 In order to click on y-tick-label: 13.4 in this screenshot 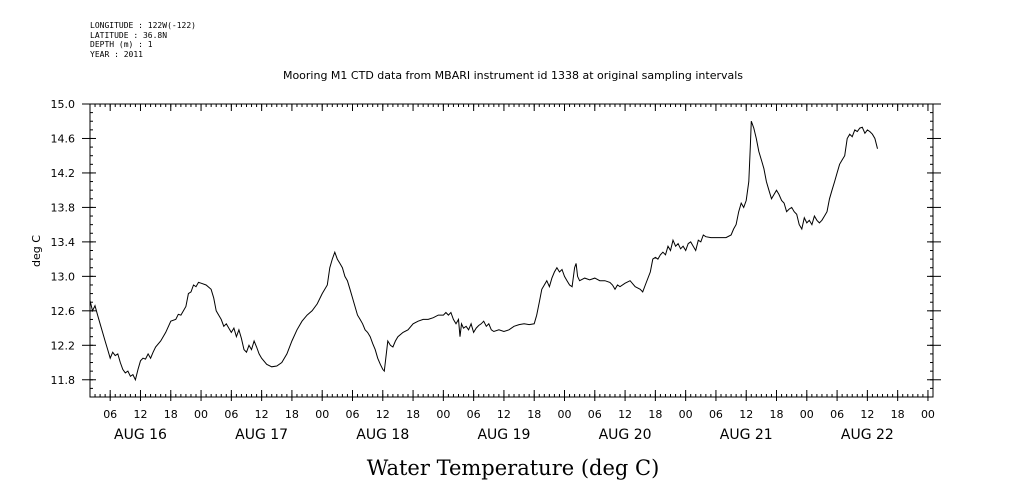, I will do `click(63, 242)`.